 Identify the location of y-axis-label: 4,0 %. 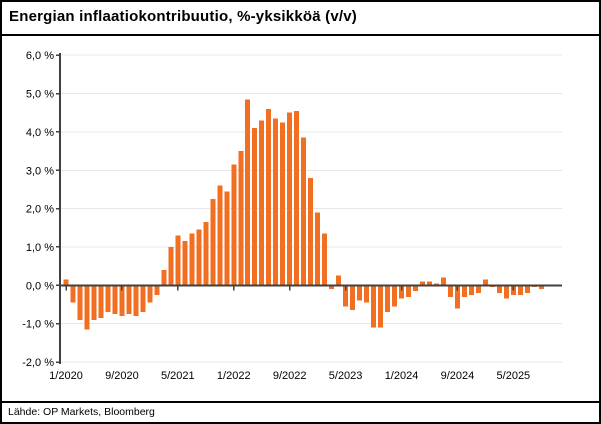
(40, 133).